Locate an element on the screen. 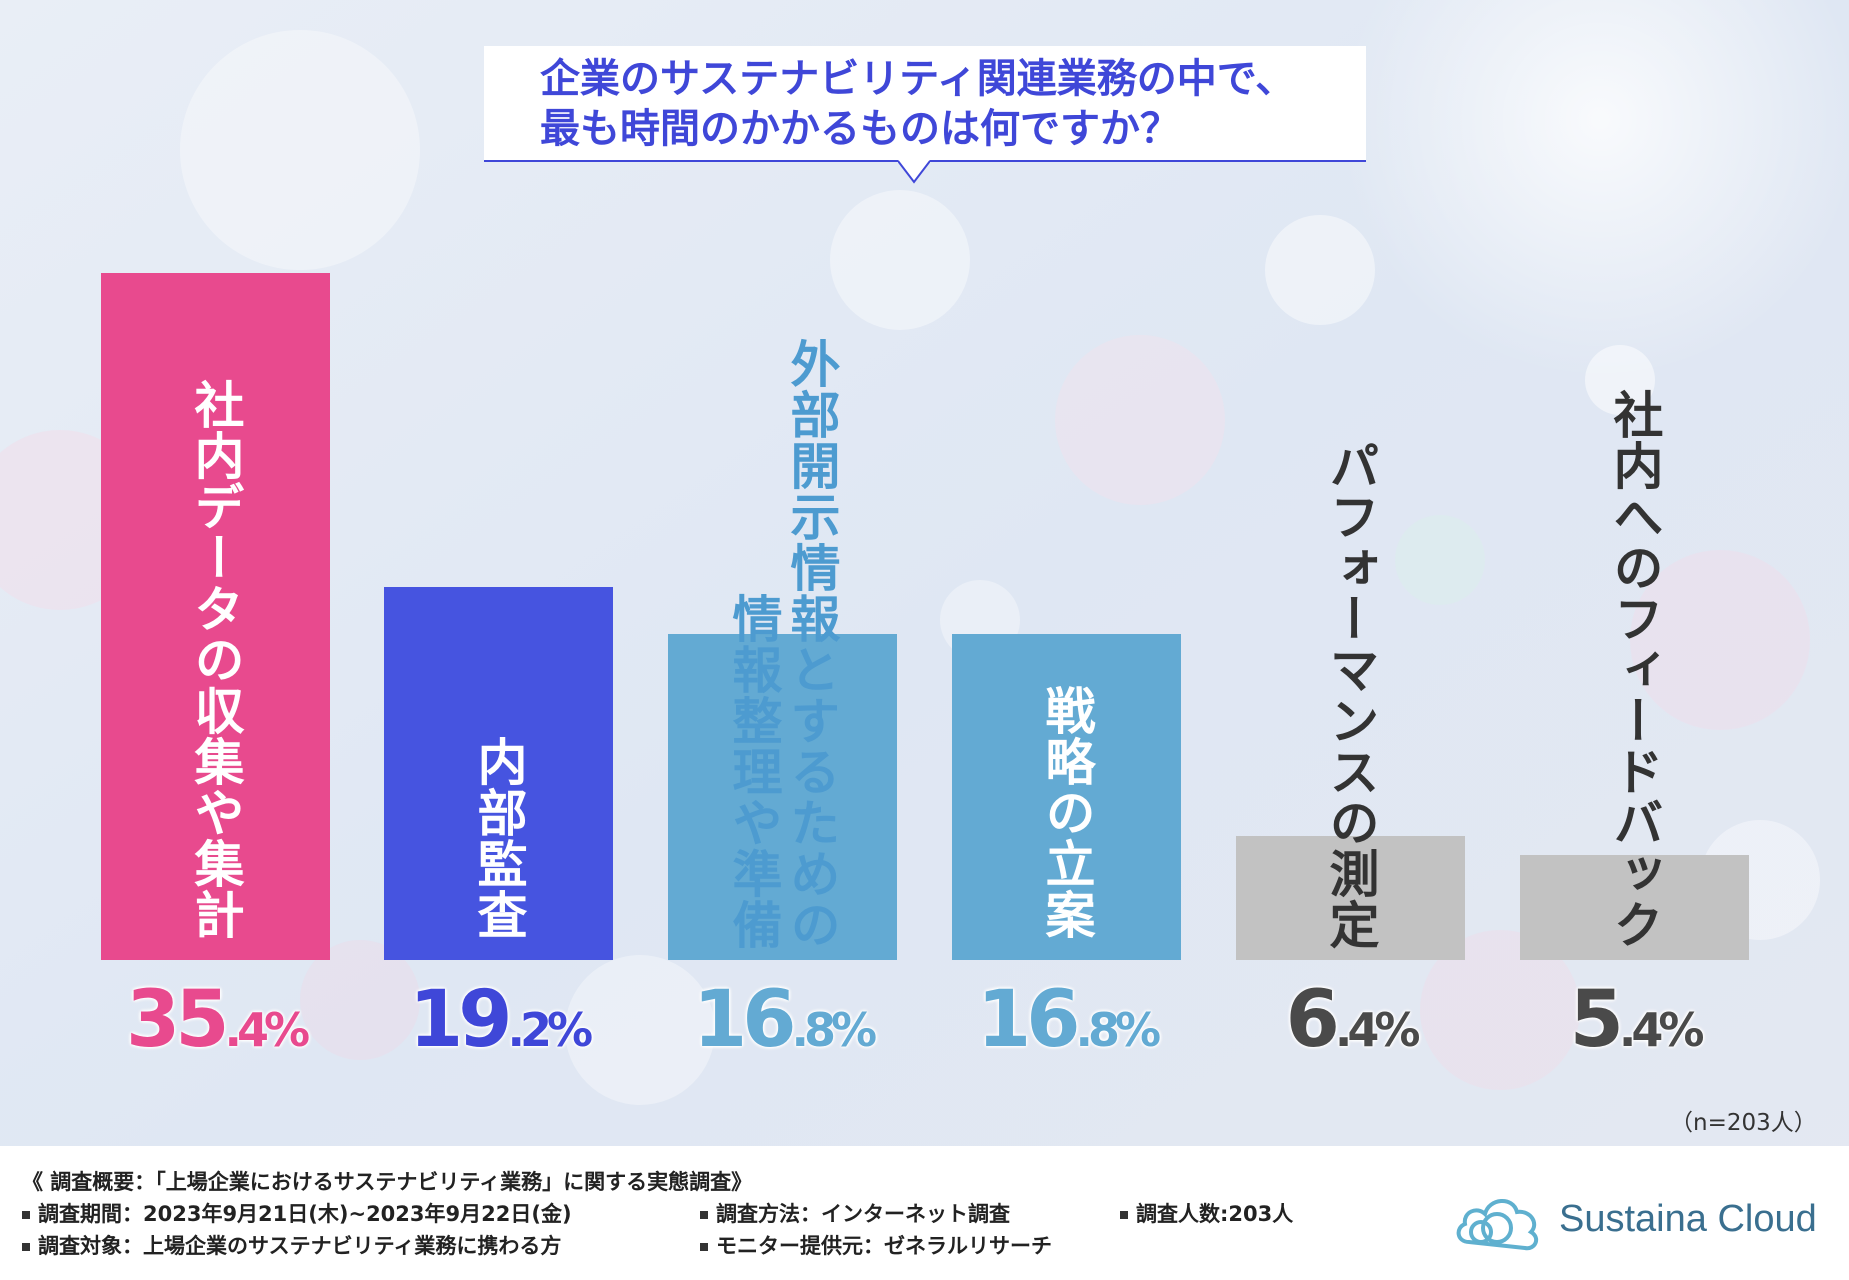 This screenshot has height=1280, width=1849. survey-period-text: 調査期間：2023年9月21日(木)~2023年9月22日(金) is located at coordinates (305, 1214).